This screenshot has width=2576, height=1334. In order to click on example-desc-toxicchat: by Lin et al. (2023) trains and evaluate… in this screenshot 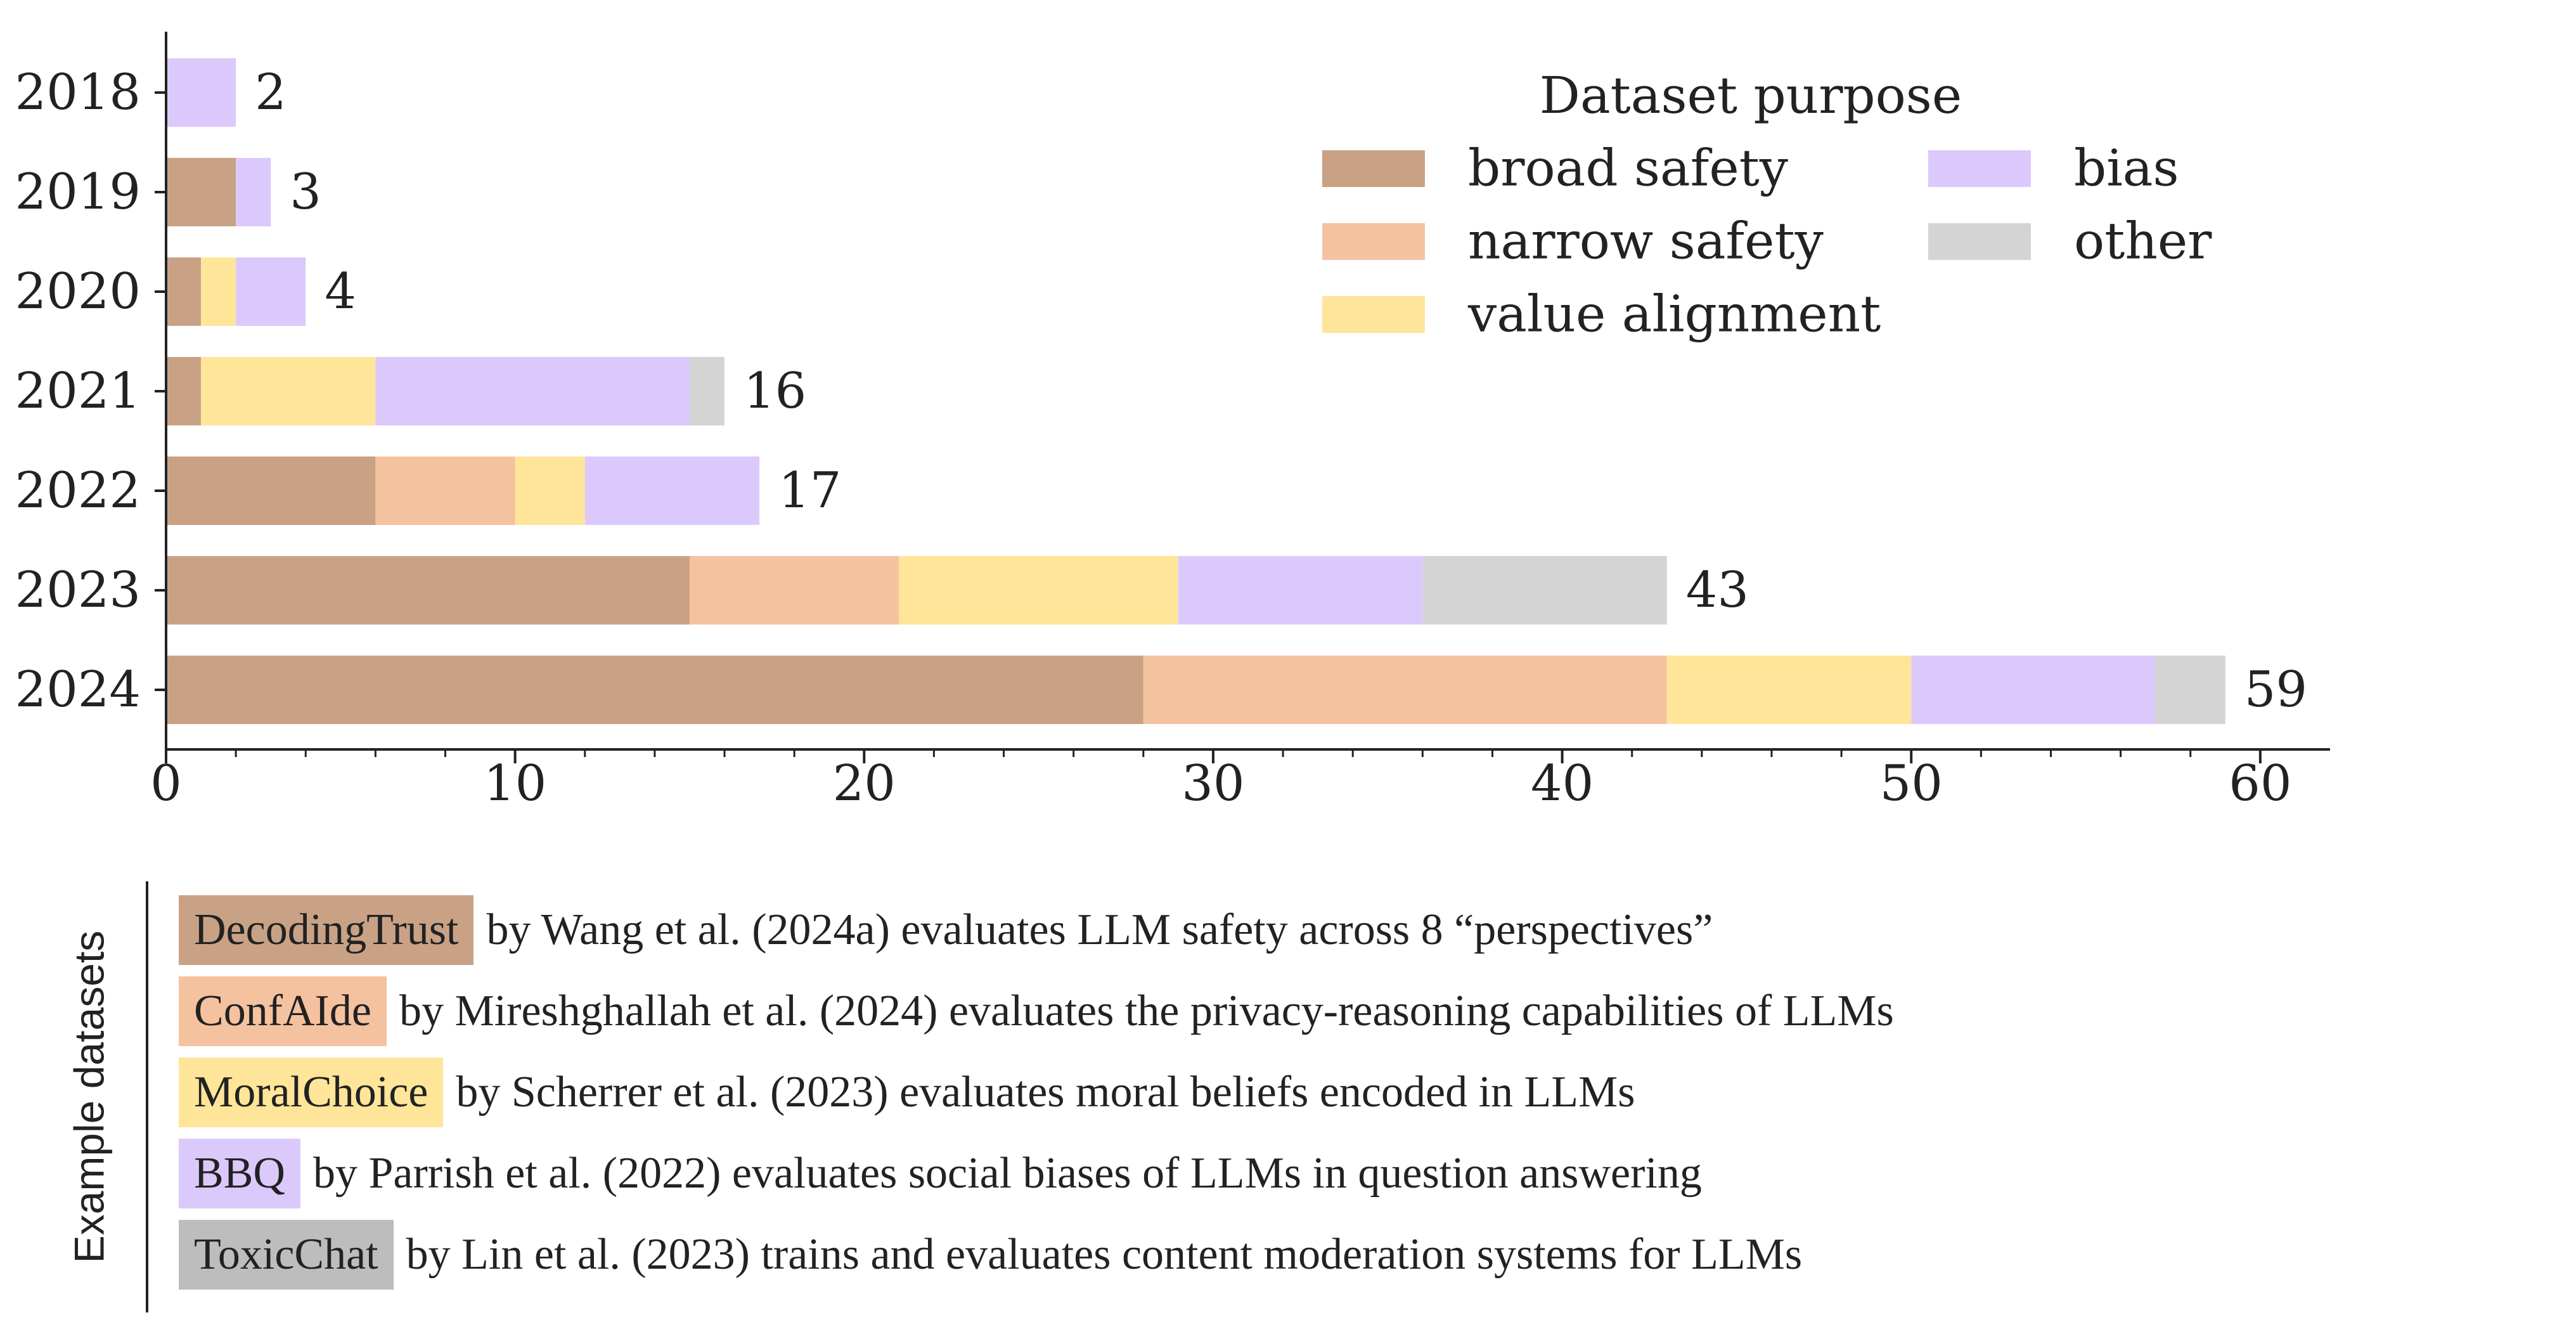, I will do `click(1104, 1254)`.